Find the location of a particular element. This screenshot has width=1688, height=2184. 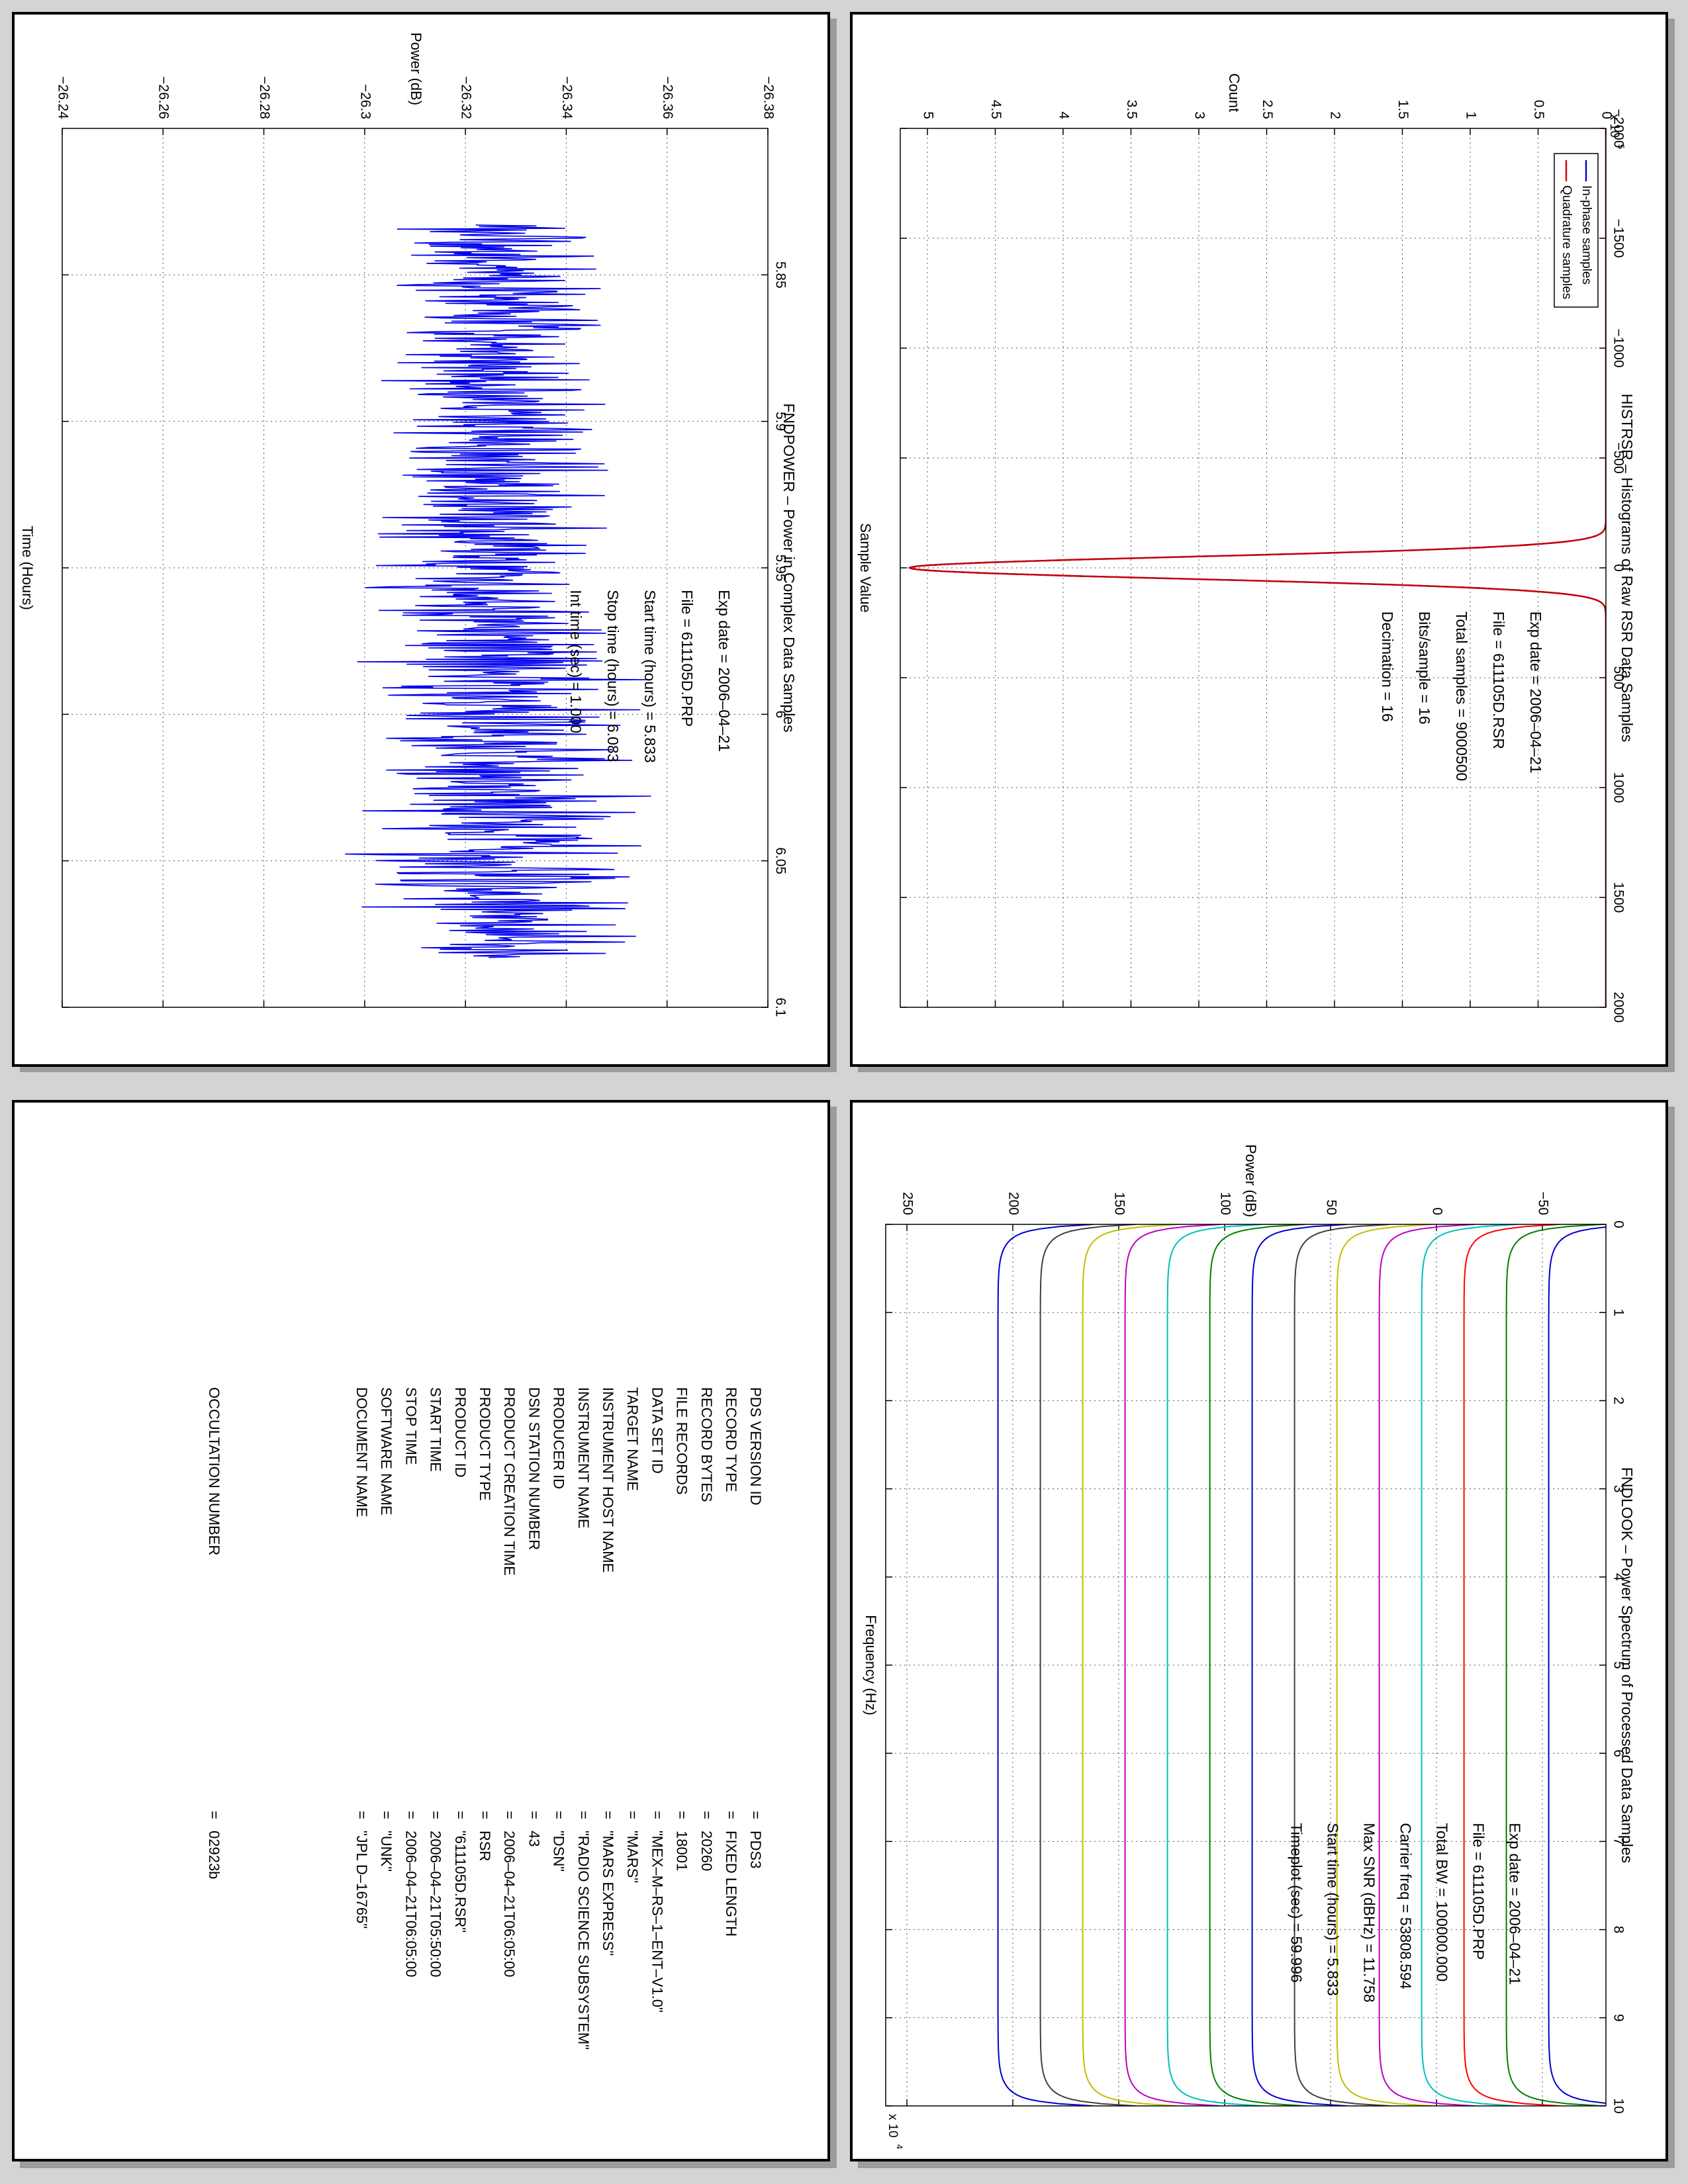

x-tick-label-group: 6.05 is located at coordinates (780, 860).